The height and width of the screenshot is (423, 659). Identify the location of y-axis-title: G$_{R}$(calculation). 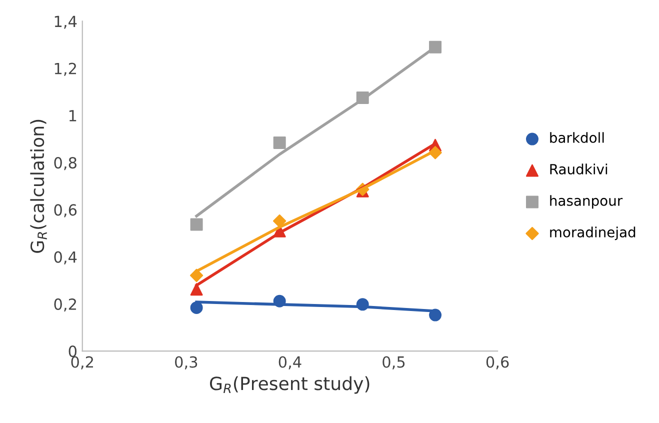
(38, 186).